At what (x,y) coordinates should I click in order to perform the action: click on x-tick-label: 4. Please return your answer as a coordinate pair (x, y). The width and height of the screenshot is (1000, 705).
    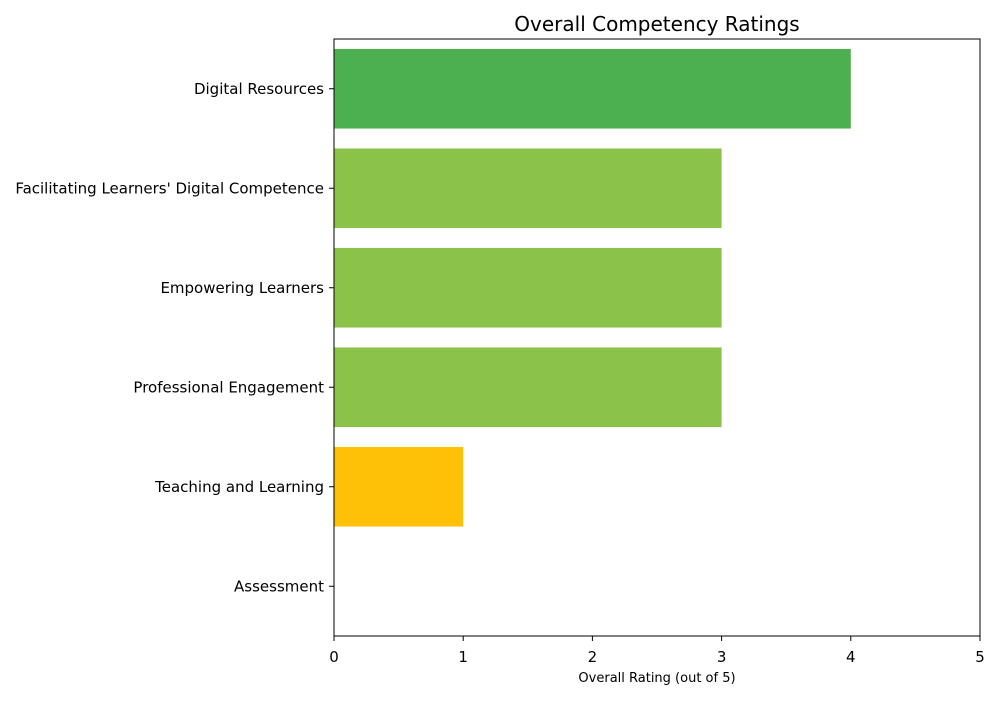
    Looking at the image, I should click on (851, 657).